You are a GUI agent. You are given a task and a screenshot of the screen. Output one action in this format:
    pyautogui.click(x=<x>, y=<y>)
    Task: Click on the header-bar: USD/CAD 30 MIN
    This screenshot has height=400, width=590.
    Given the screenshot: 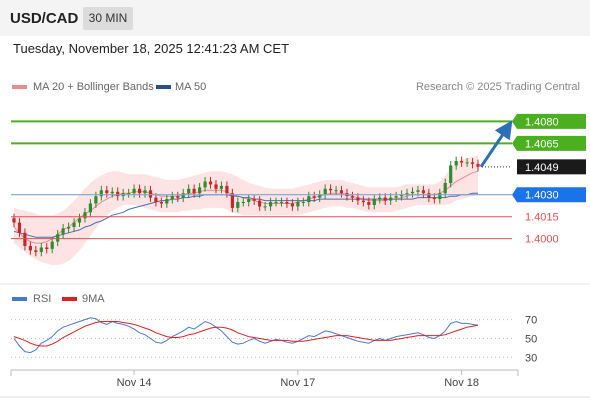 What is the action you would take?
    pyautogui.click(x=295, y=18)
    